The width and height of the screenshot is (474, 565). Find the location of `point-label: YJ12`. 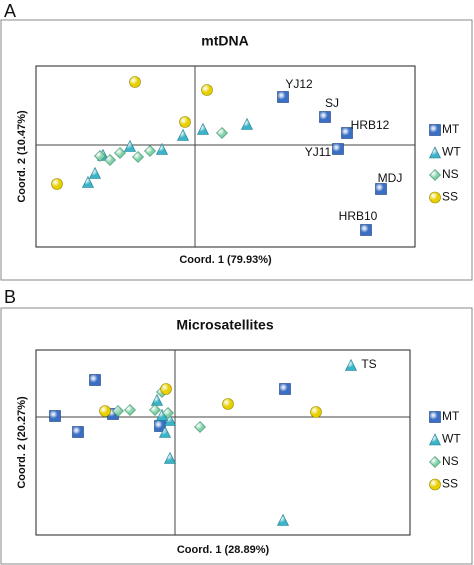

point-label: YJ12 is located at coordinates (299, 84).